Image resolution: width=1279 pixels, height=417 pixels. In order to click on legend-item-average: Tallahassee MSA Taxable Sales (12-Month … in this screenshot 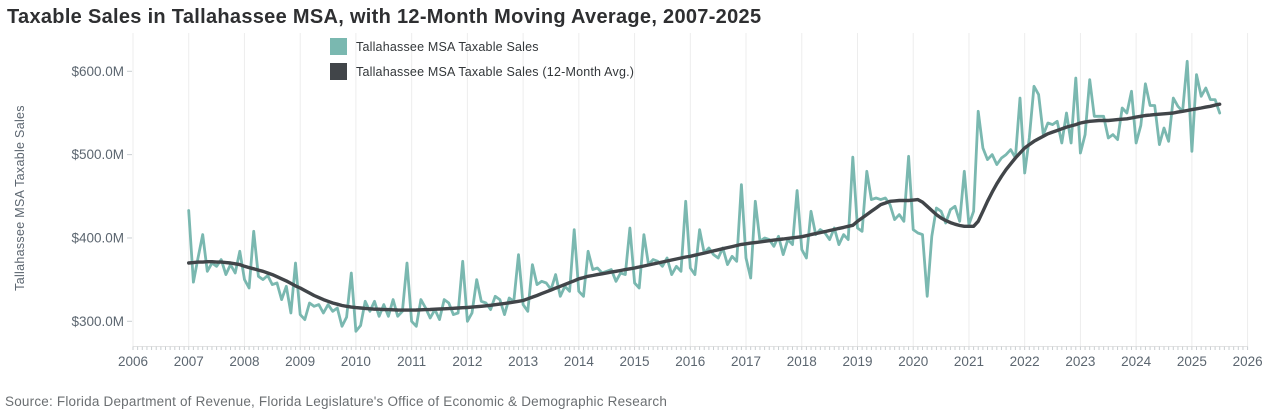, I will do `click(482, 71)`.